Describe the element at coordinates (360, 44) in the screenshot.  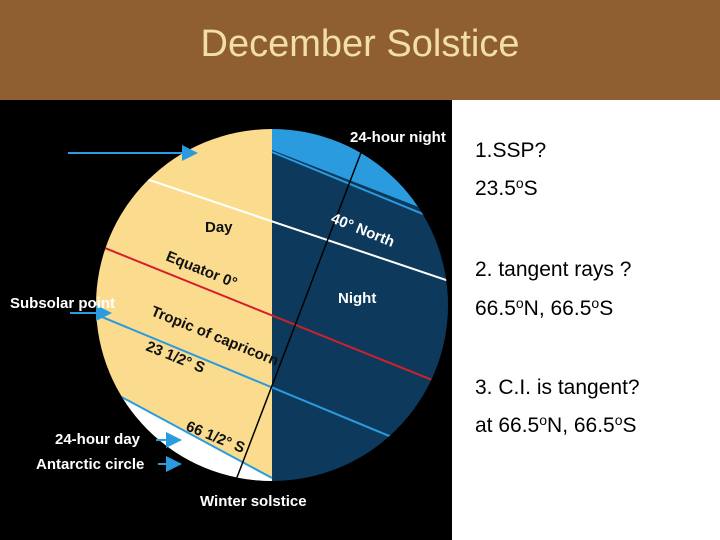
I see `slide-title: December Solstice` at that location.